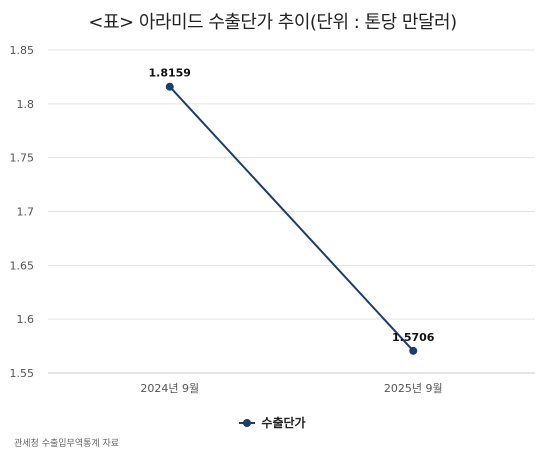  Describe the element at coordinates (26, 104) in the screenshot. I see `y-tick-label: 1.8` at that location.